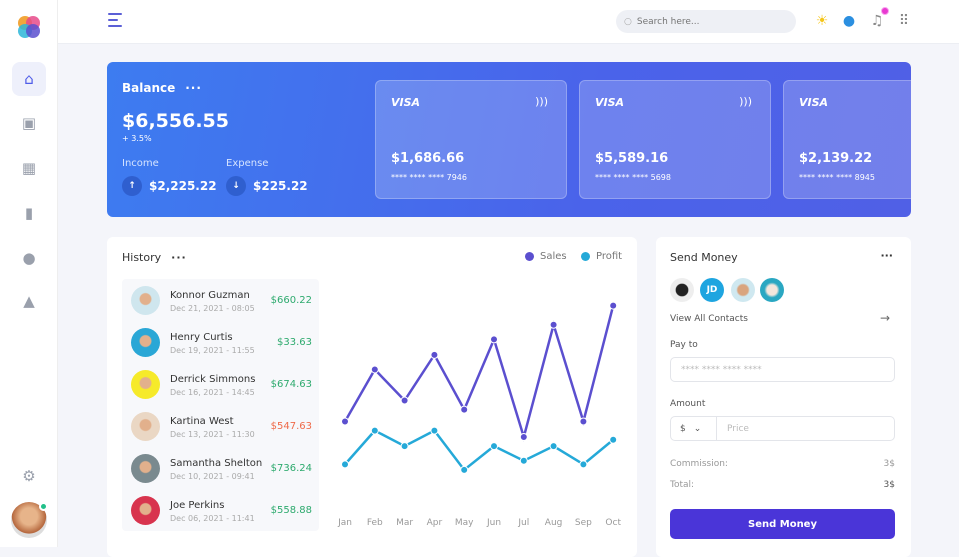 Image resolution: width=959 pixels, height=557 pixels. Describe the element at coordinates (29, 258) in the screenshot. I see `shapes-icon: ●` at that location.